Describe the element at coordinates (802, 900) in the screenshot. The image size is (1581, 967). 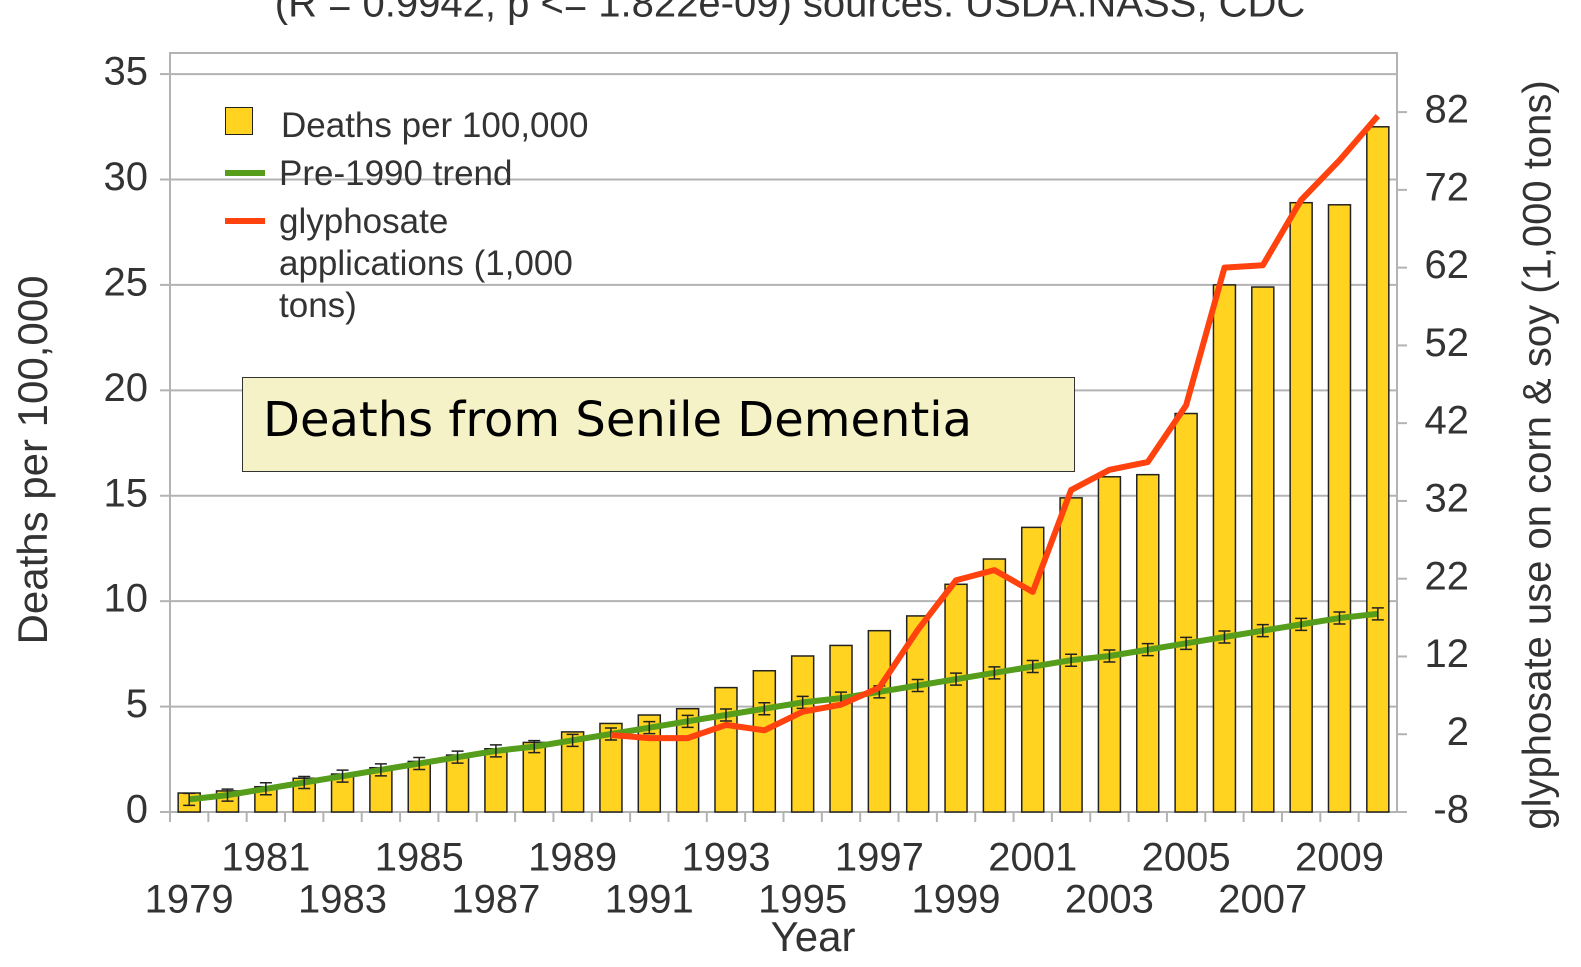
I see `x-tick-label: 1995` at that location.